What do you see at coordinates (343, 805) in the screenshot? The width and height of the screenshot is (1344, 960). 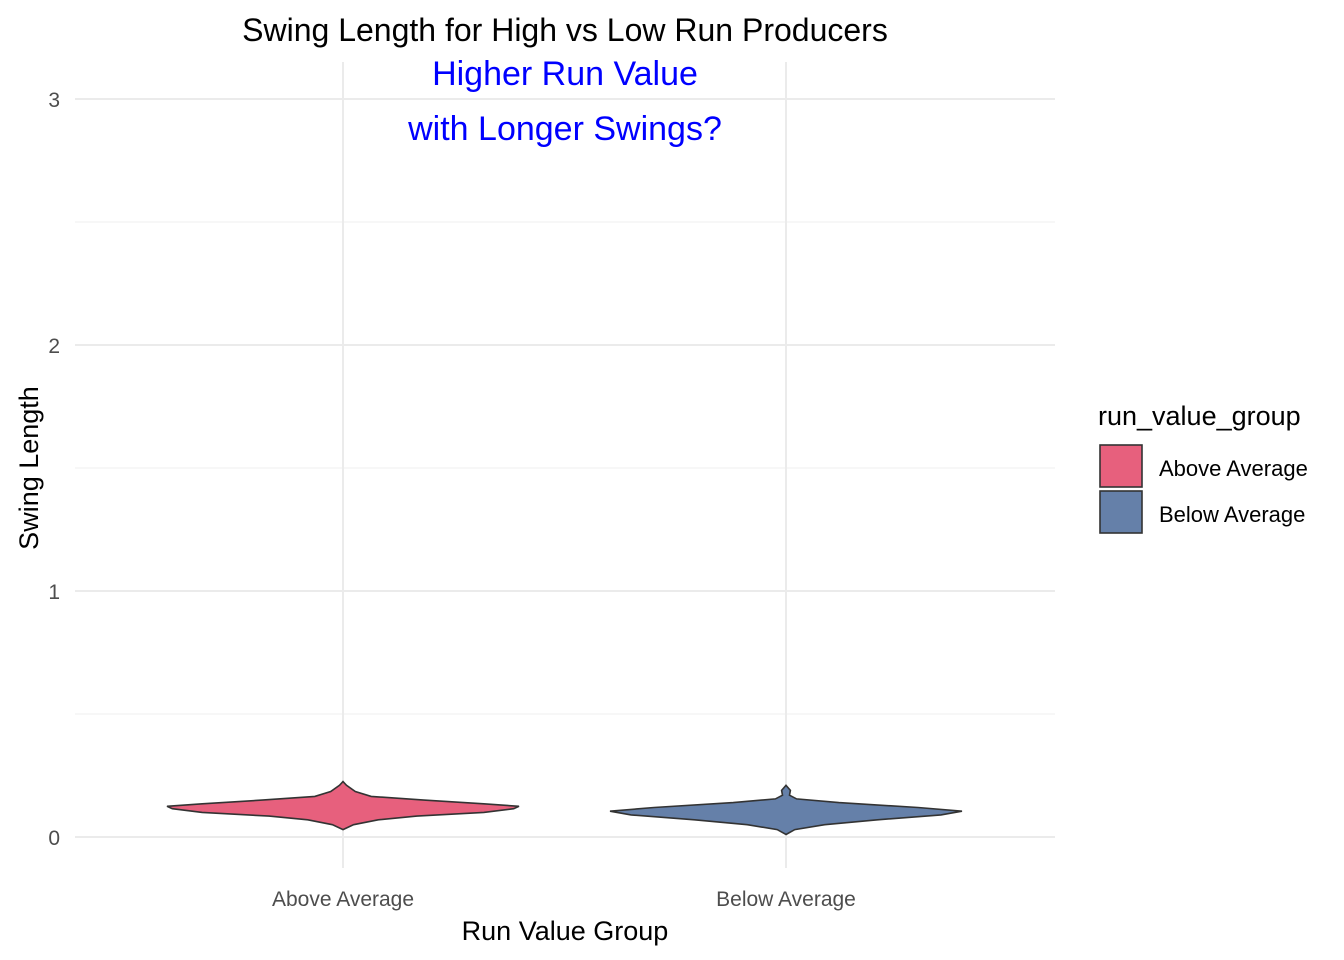 I see `violin-above-average` at bounding box center [343, 805].